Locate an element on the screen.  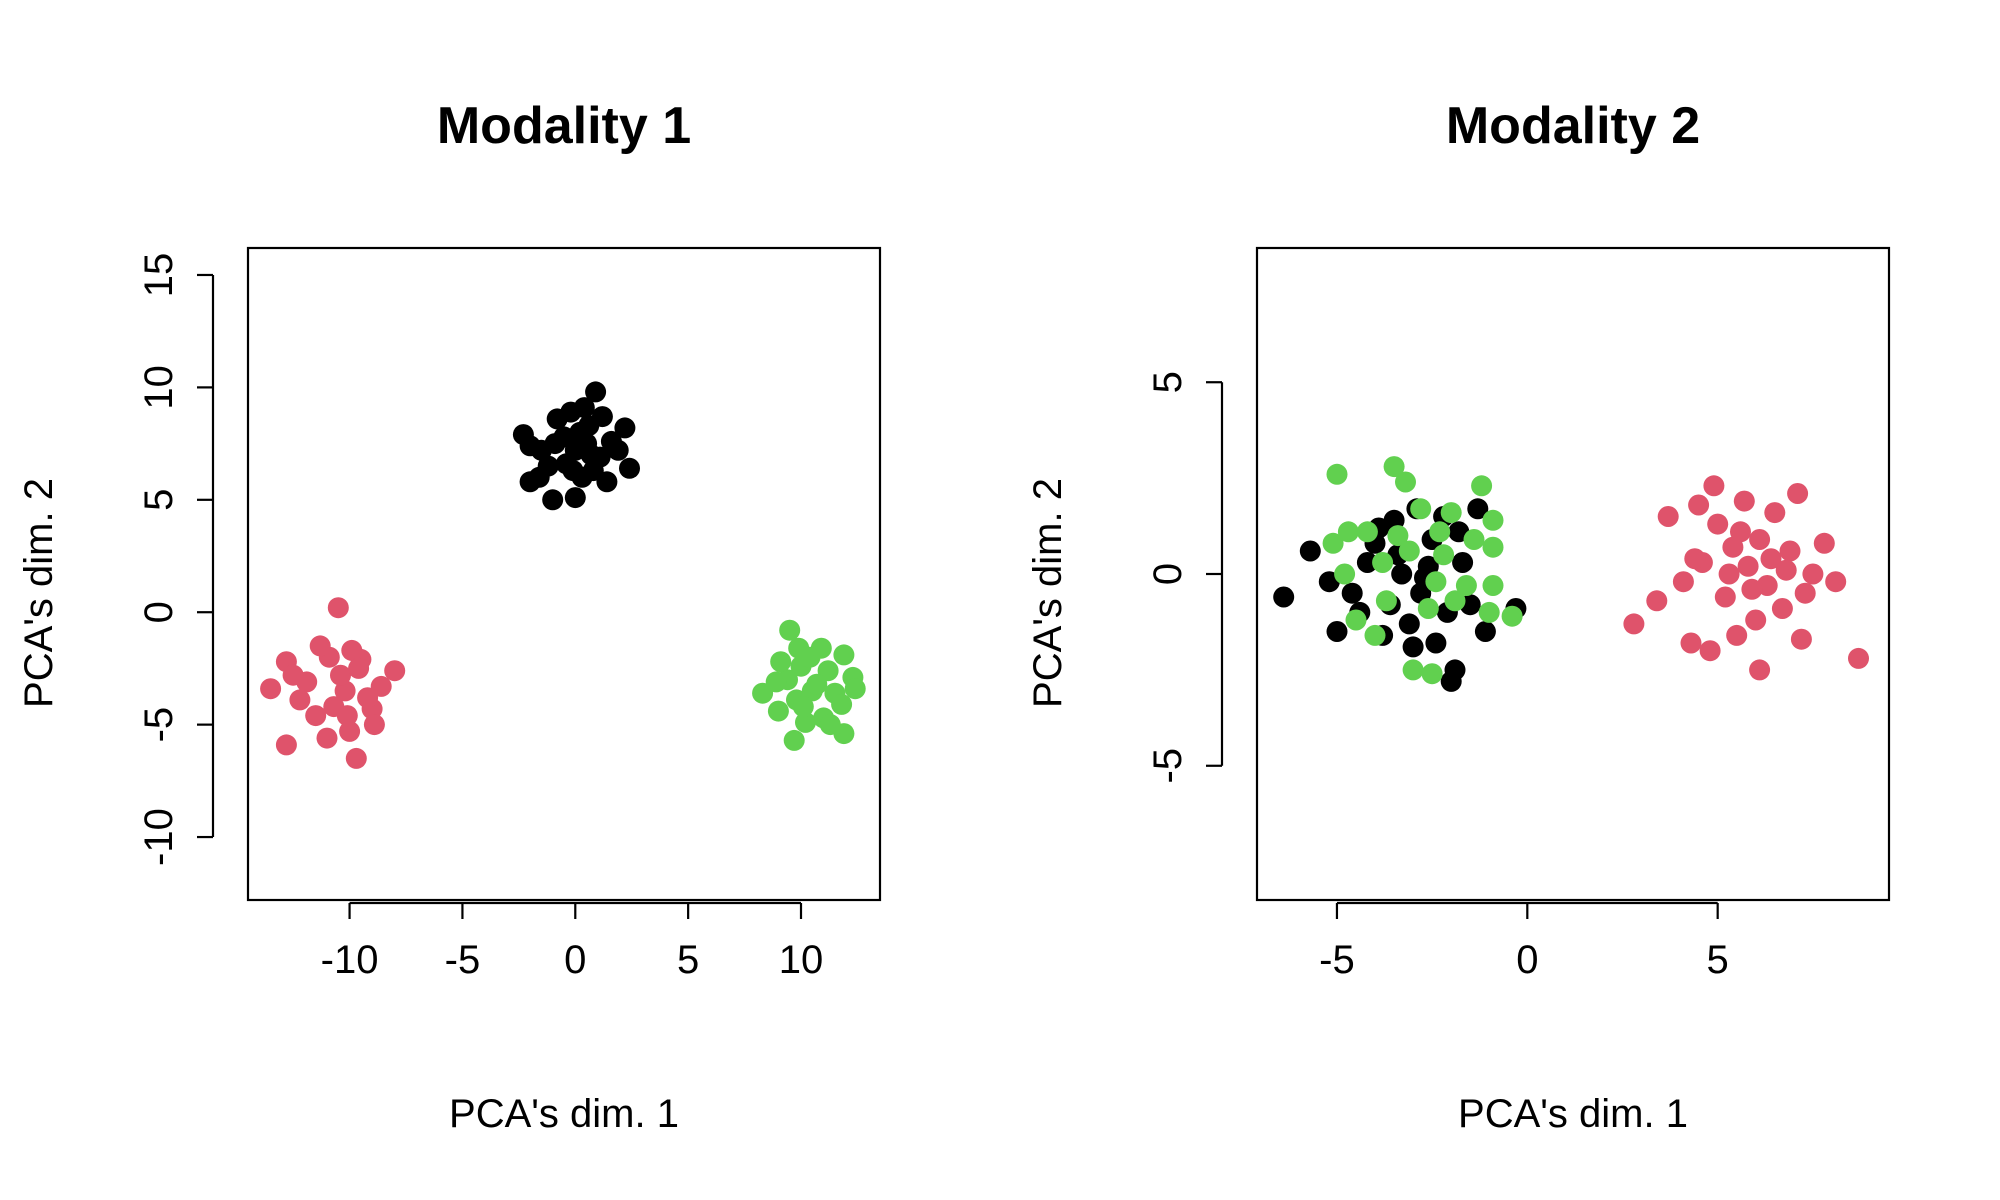
y-axis-label: PCA's dim. 2 is located at coordinates (39, 593).